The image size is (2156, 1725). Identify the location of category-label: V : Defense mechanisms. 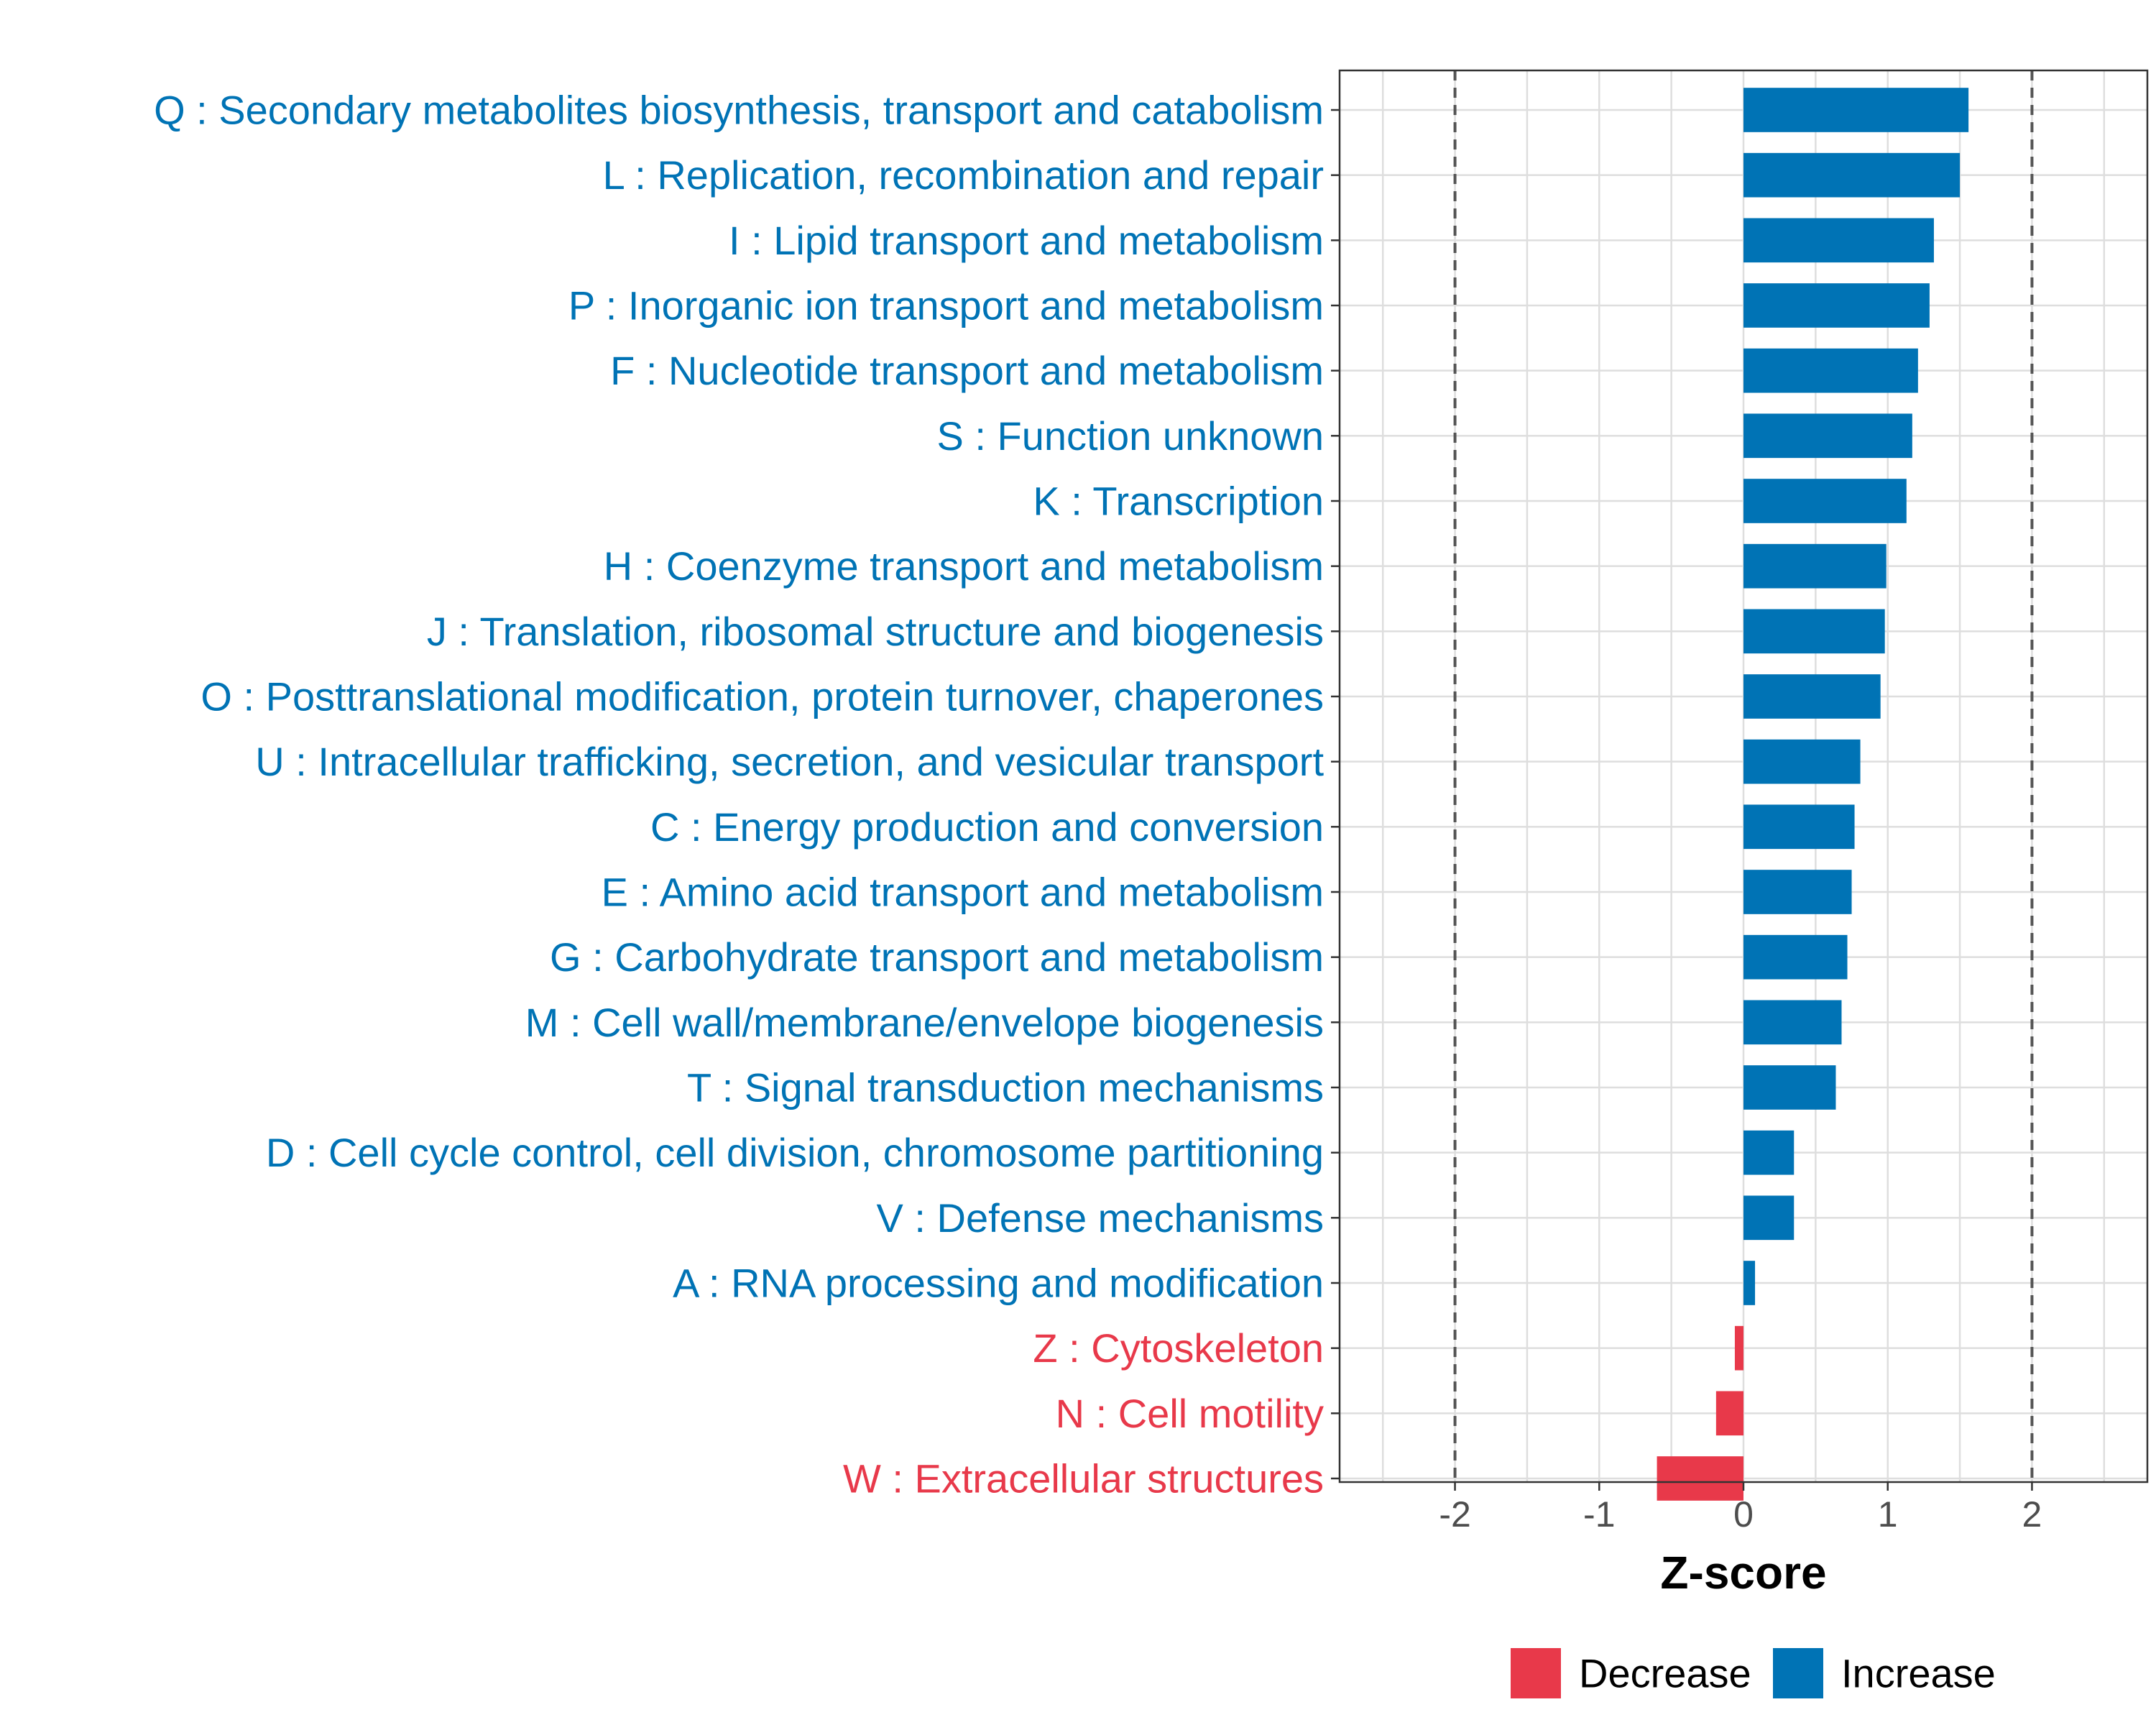
(1100, 1218).